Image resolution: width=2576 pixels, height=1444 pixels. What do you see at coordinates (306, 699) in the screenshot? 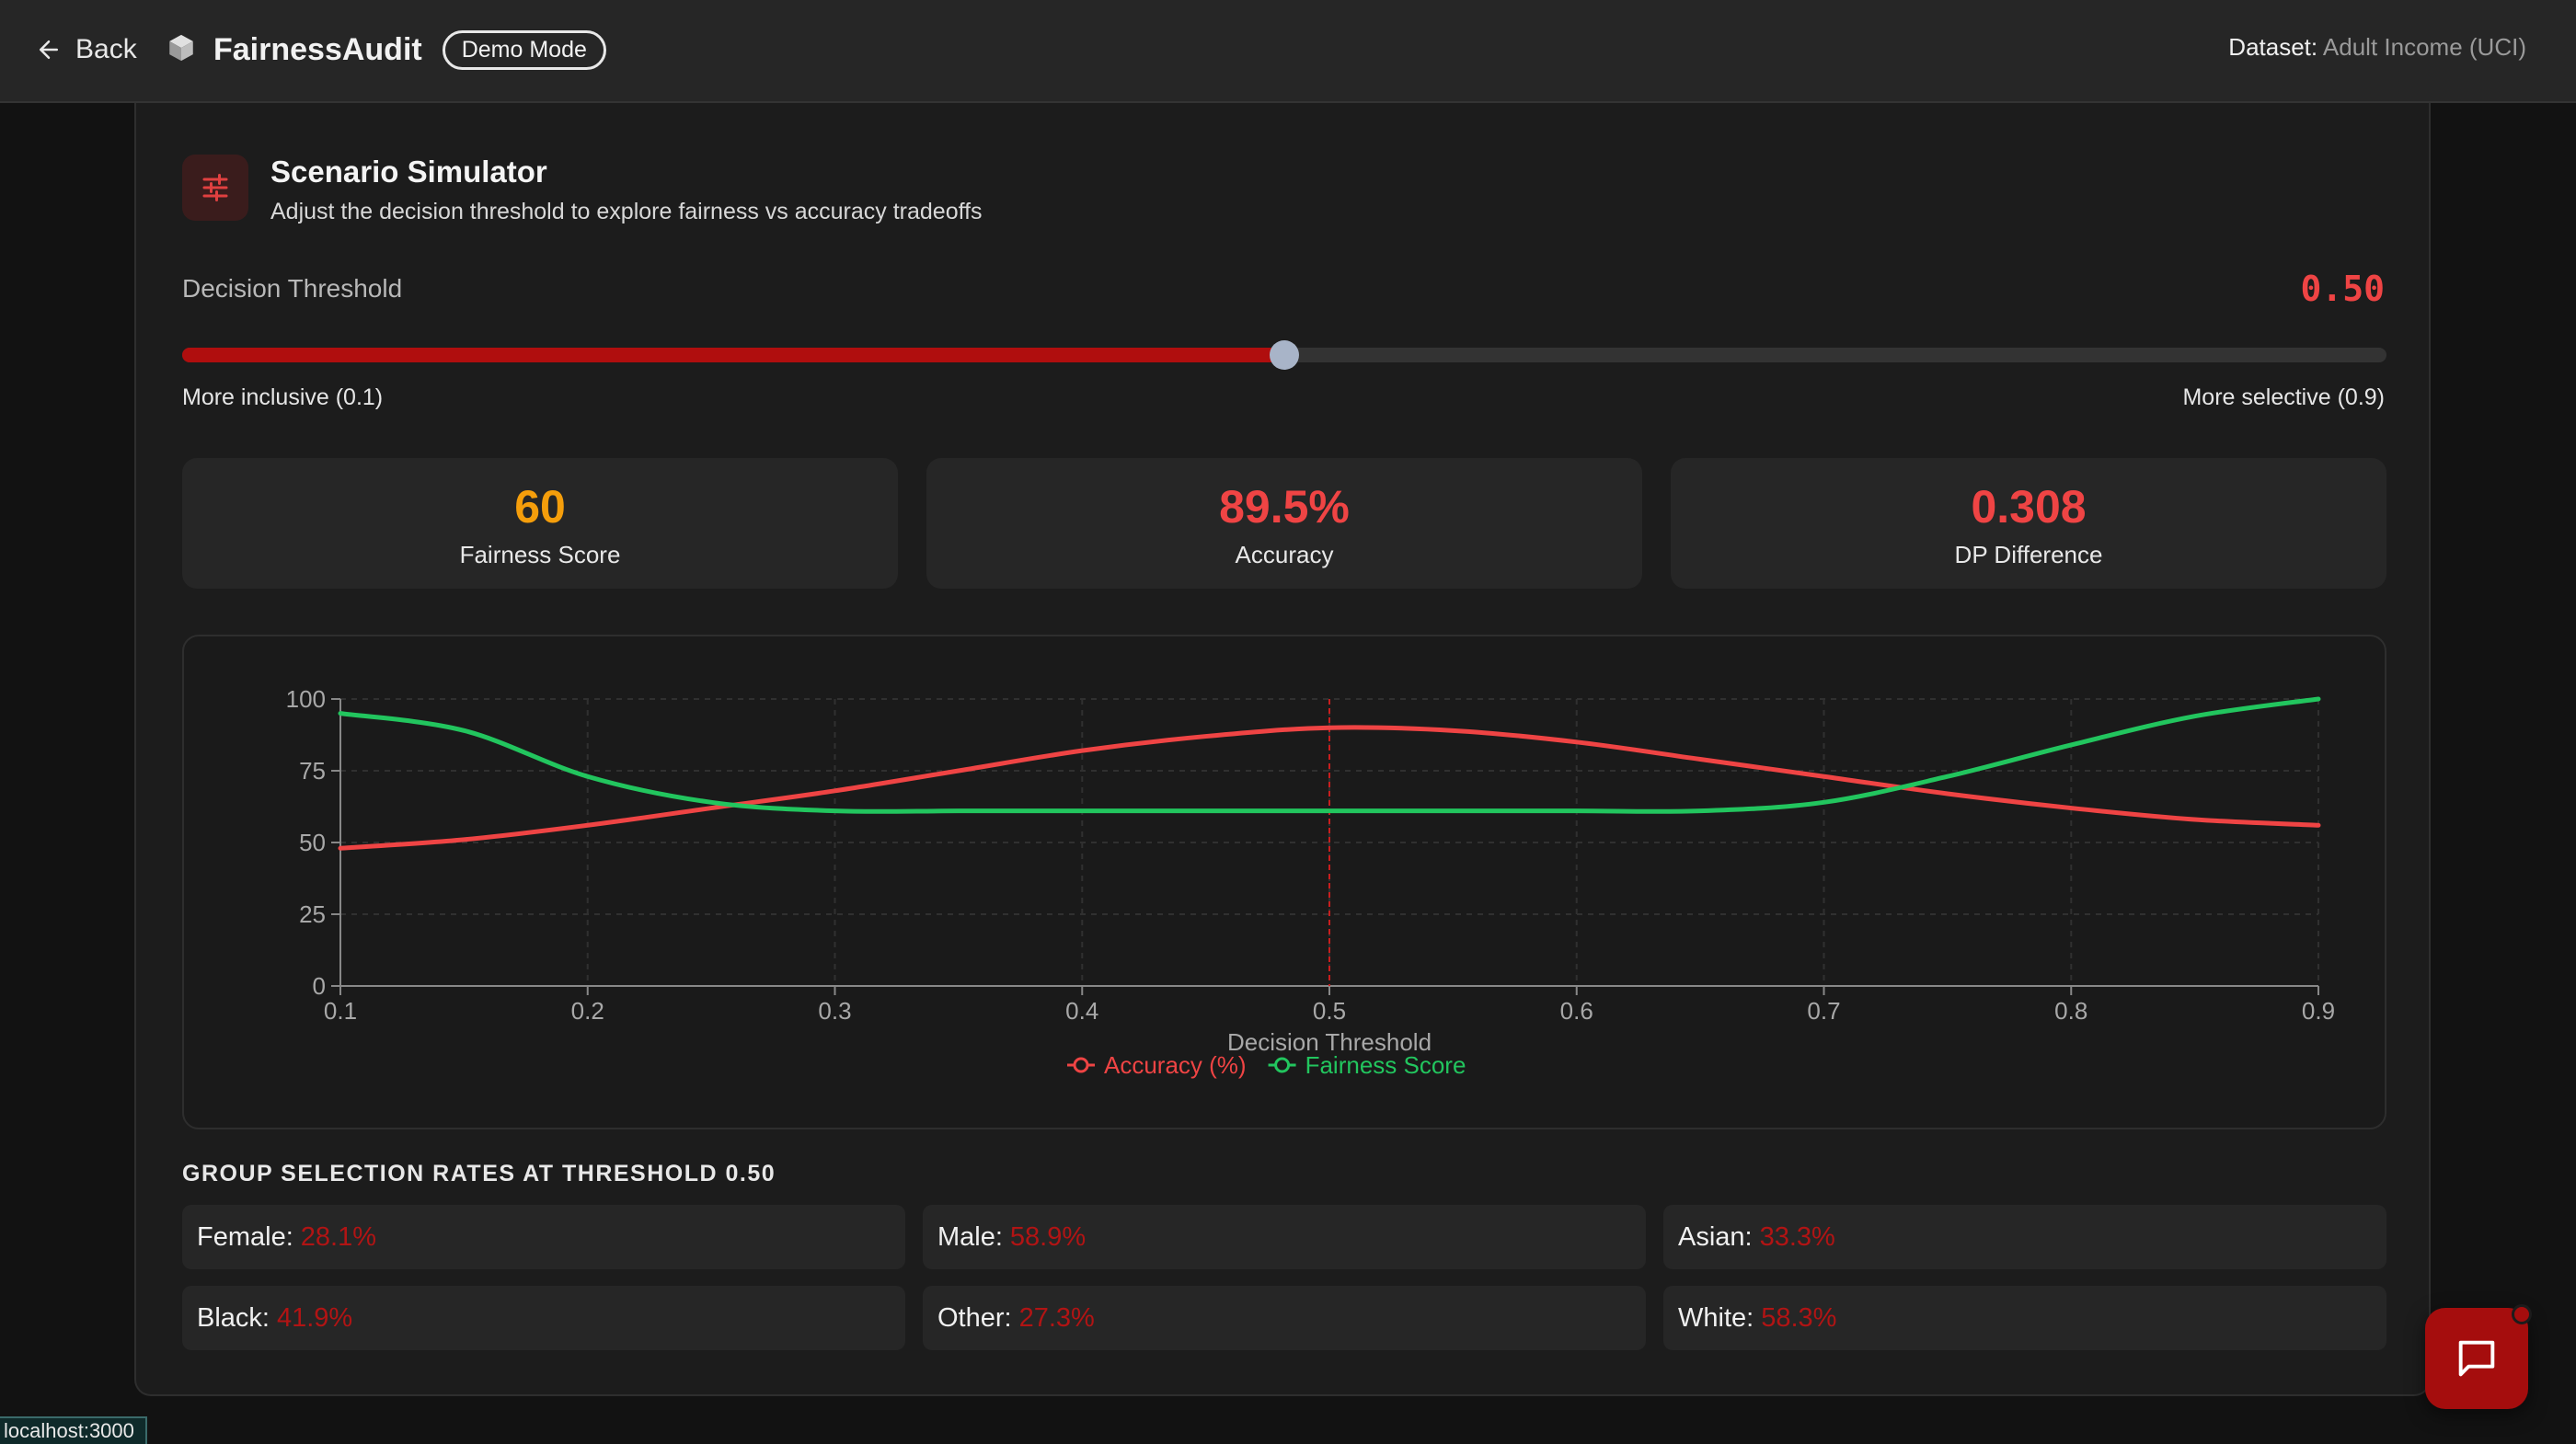
I see `y-tick-label: 100` at bounding box center [306, 699].